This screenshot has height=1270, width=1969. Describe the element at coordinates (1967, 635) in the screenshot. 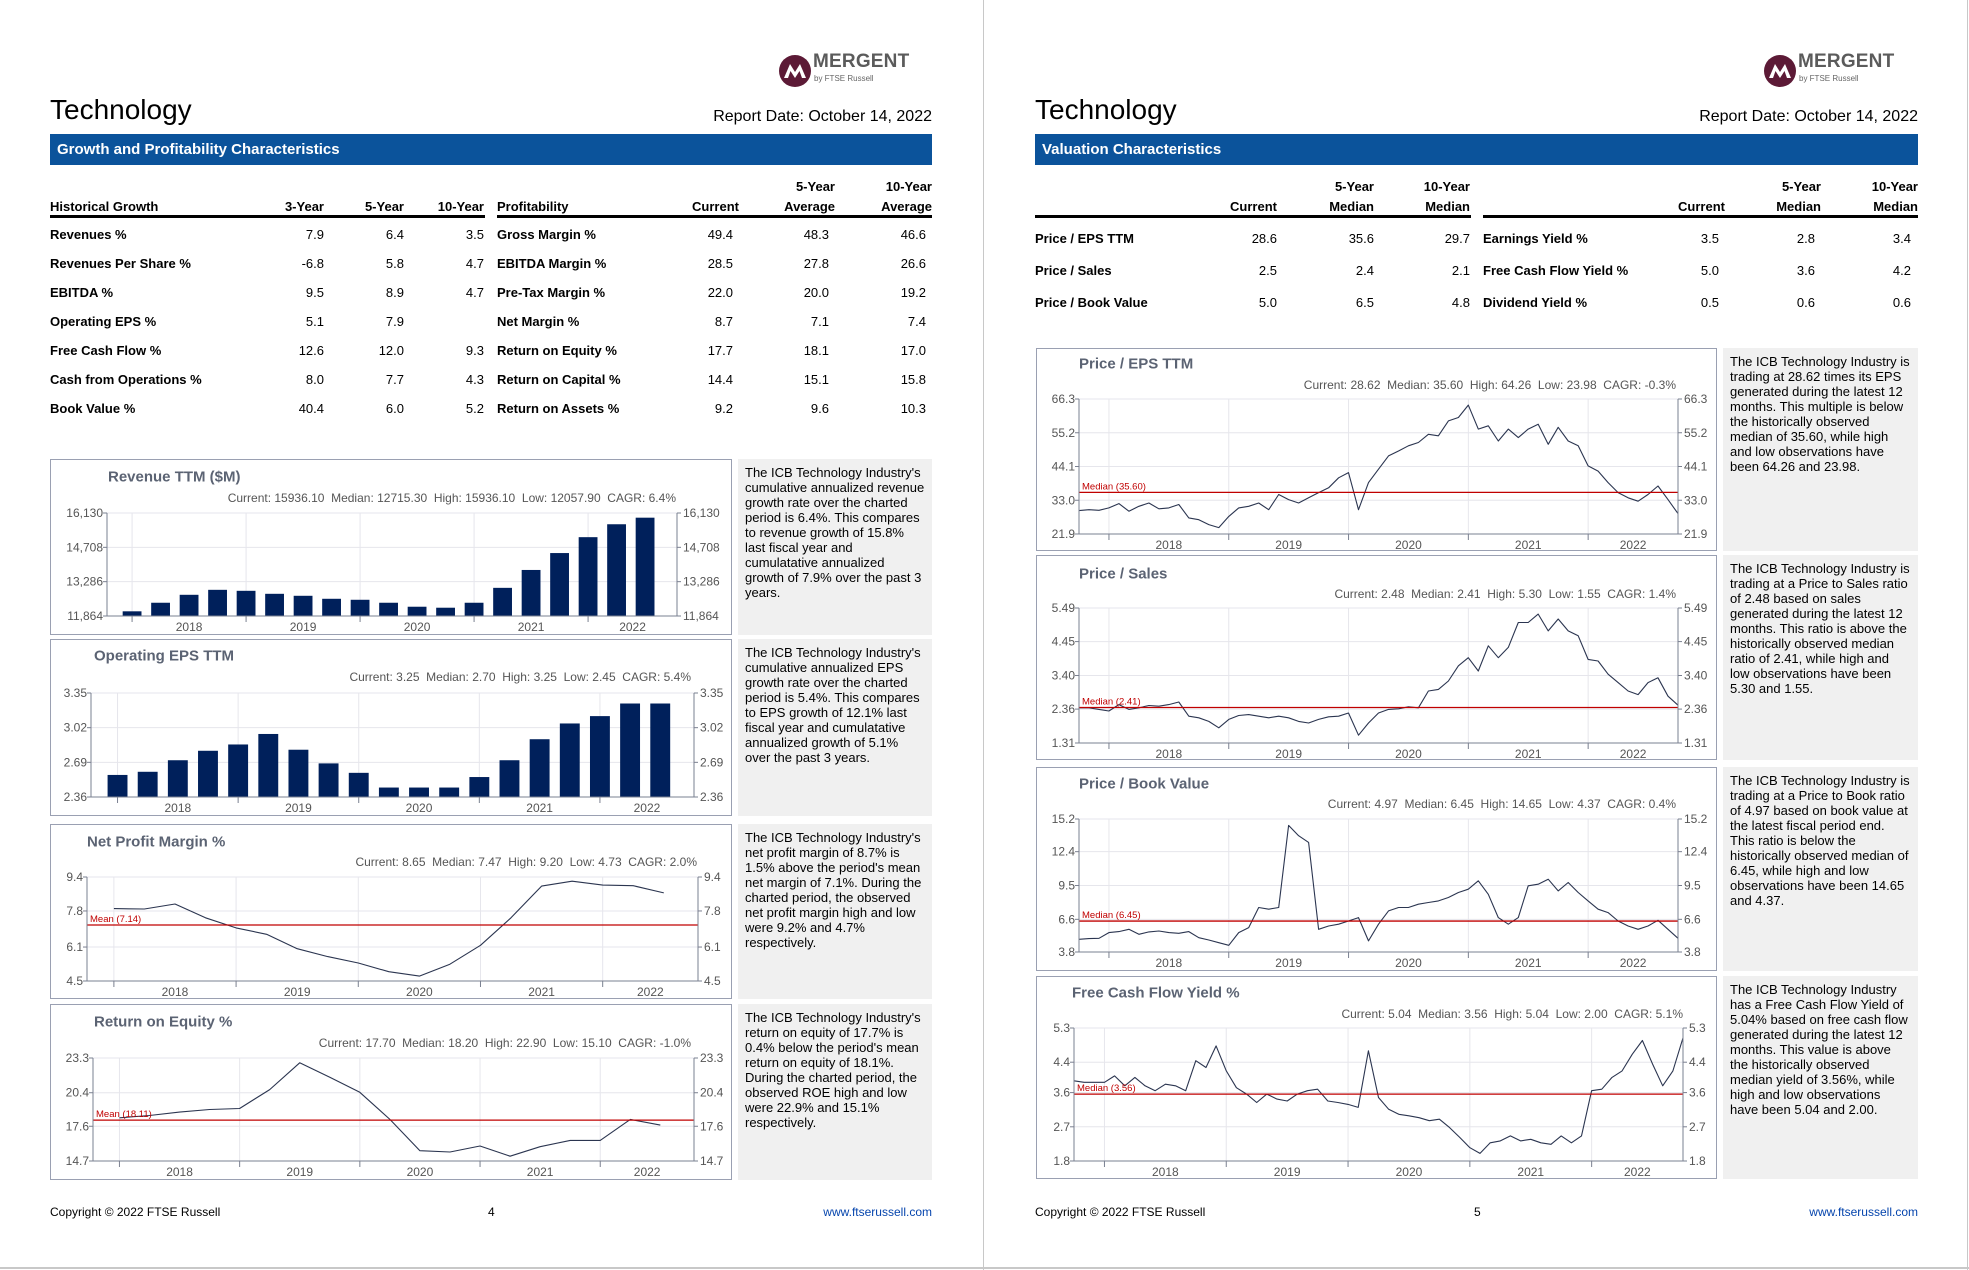

I see `page-scrollbar-edge` at that location.